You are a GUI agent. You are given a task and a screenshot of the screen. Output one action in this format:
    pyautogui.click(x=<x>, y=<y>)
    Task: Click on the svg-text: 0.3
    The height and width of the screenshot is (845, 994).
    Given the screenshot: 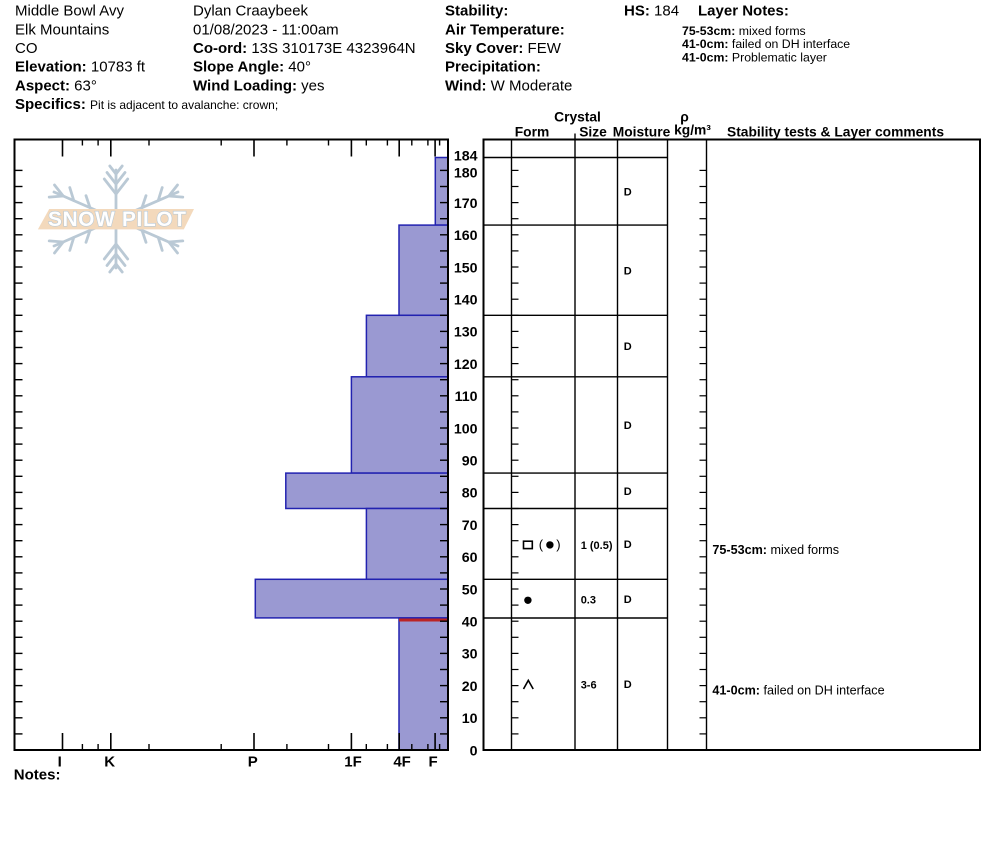 What is the action you would take?
    pyautogui.click(x=588, y=600)
    